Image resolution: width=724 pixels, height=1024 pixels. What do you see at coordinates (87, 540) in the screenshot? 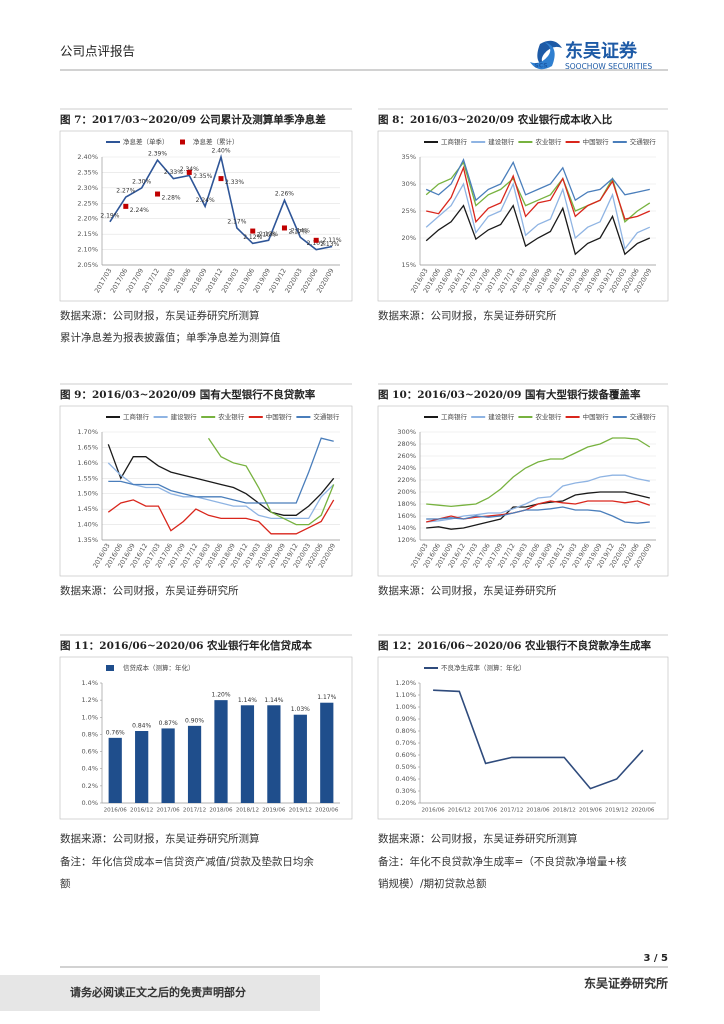
I see `y-tick-label: 1.35%` at bounding box center [87, 540].